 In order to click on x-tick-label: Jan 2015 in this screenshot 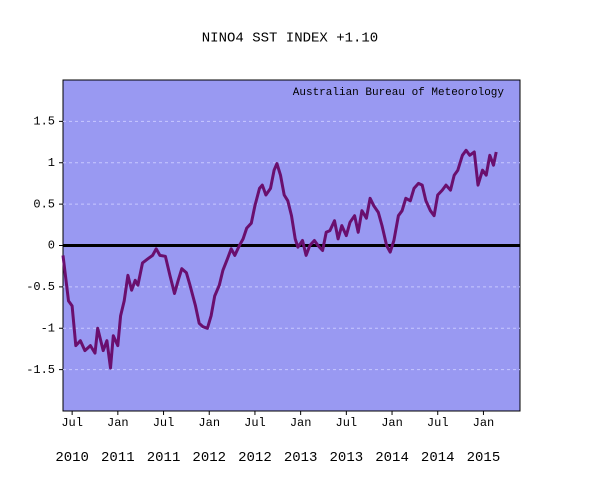, I will do `click(484, 441)`.